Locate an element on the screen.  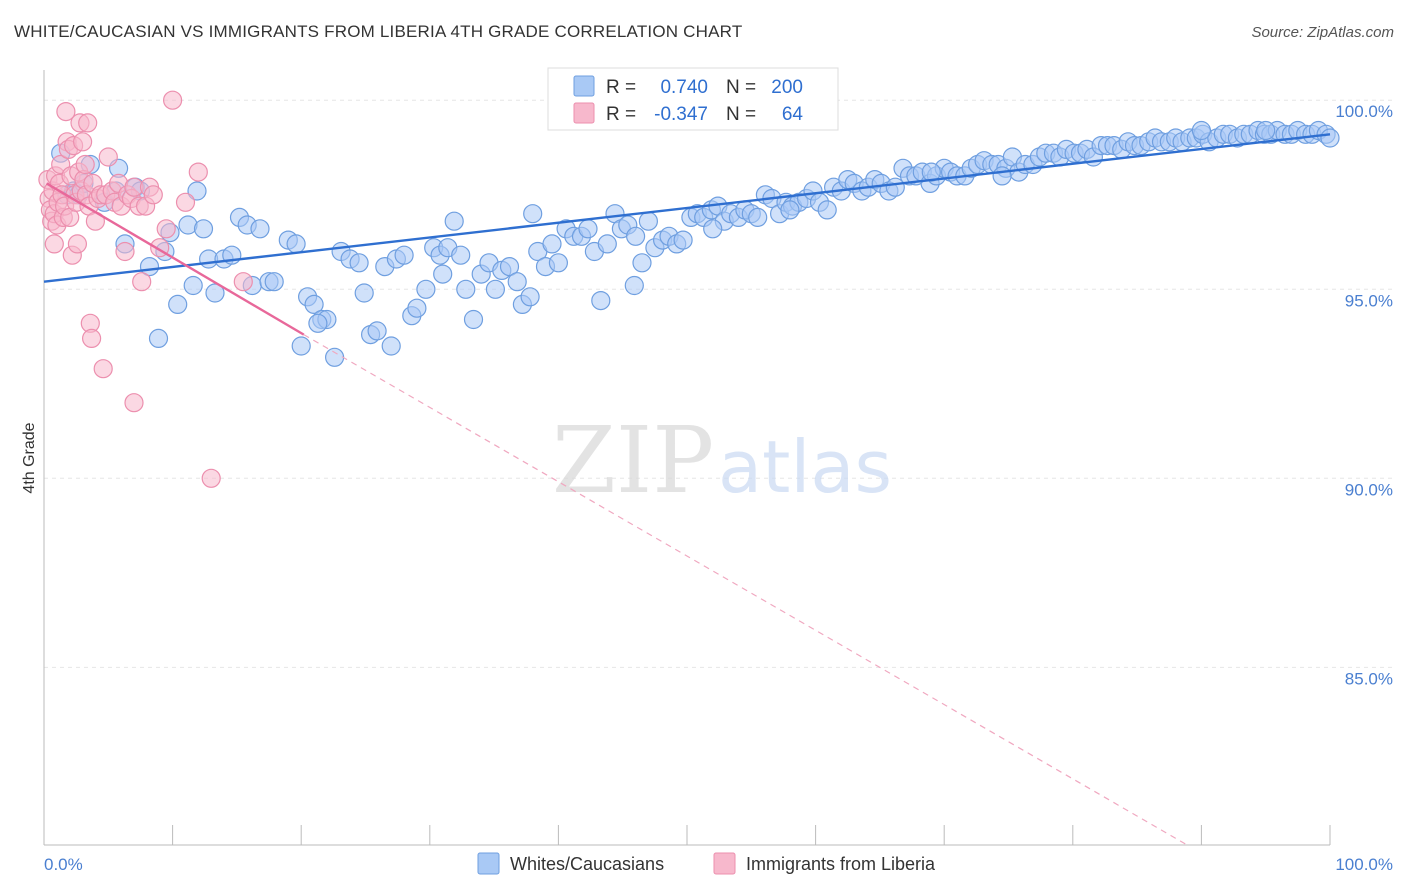
legend-swatch-liberia is located at coordinates (584, 113).